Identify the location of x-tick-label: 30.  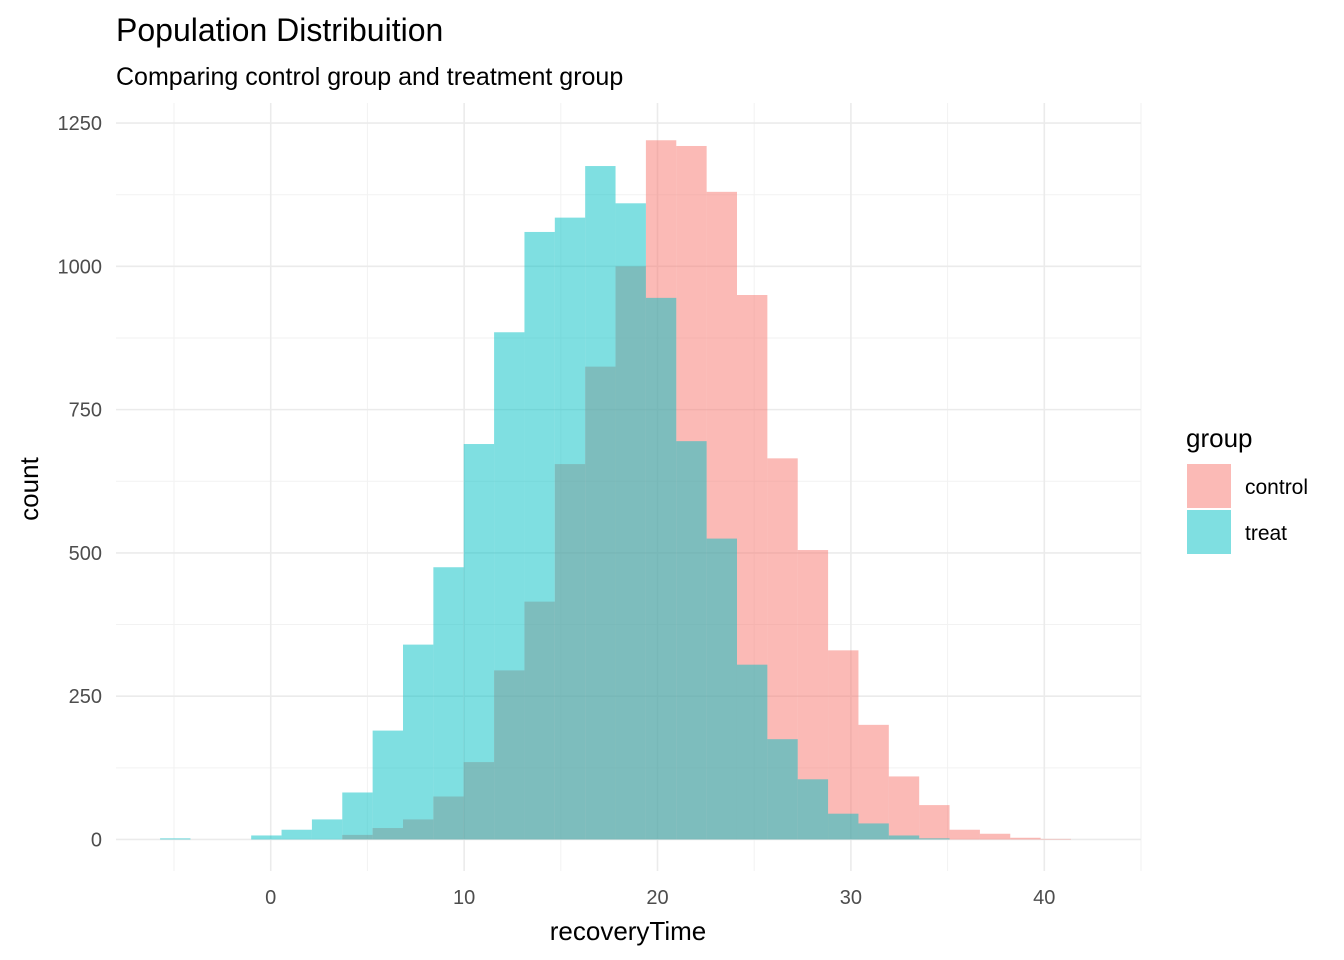
(851, 898).